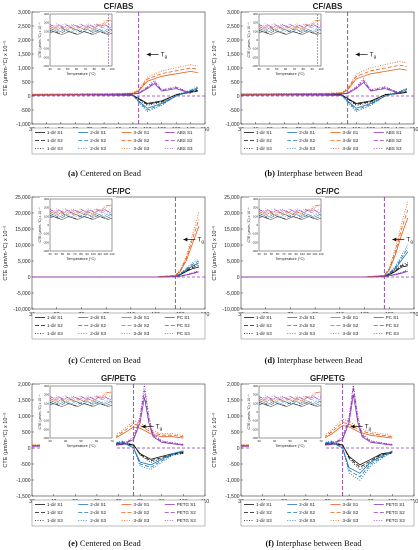 This screenshot has height=550, width=418. What do you see at coordinates (312, 69) in the screenshot?
I see `inset-x-tick-label: 90` at bounding box center [312, 69].